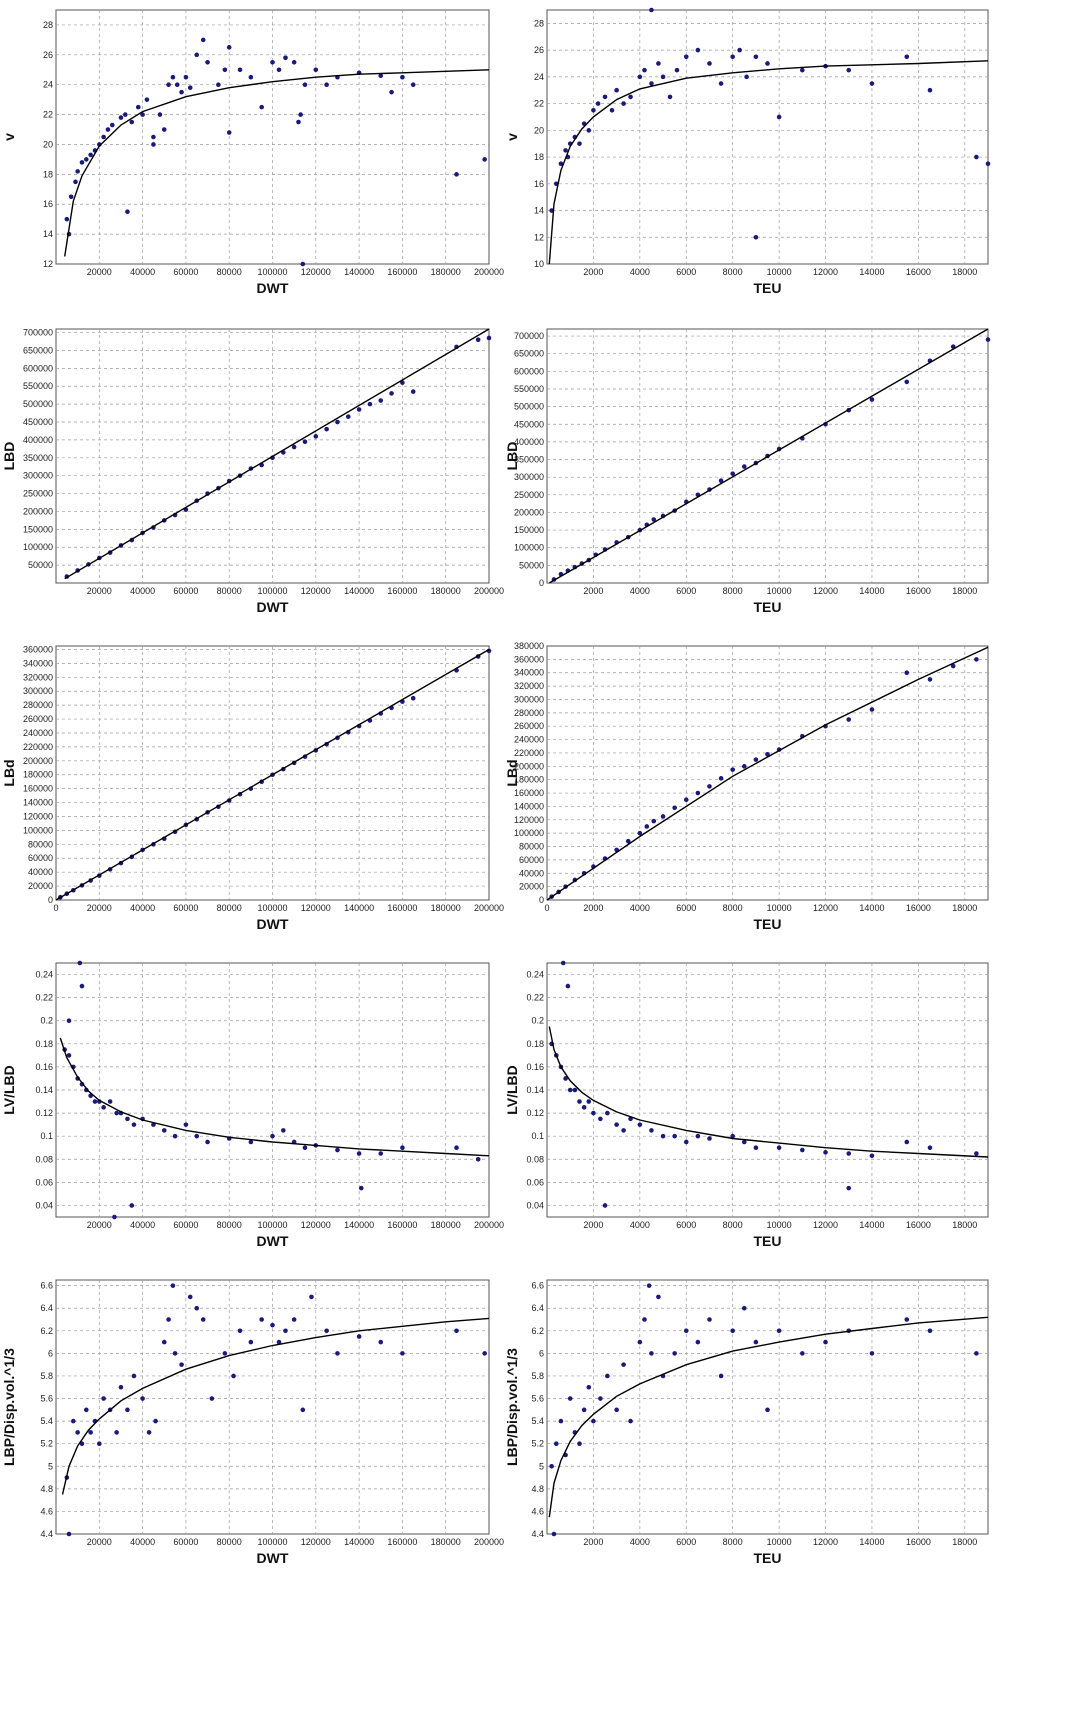 This screenshot has width=1085, height=1722. Describe the element at coordinates (537, 1331) in the screenshot. I see `y-tick-label: 6.2` at that location.